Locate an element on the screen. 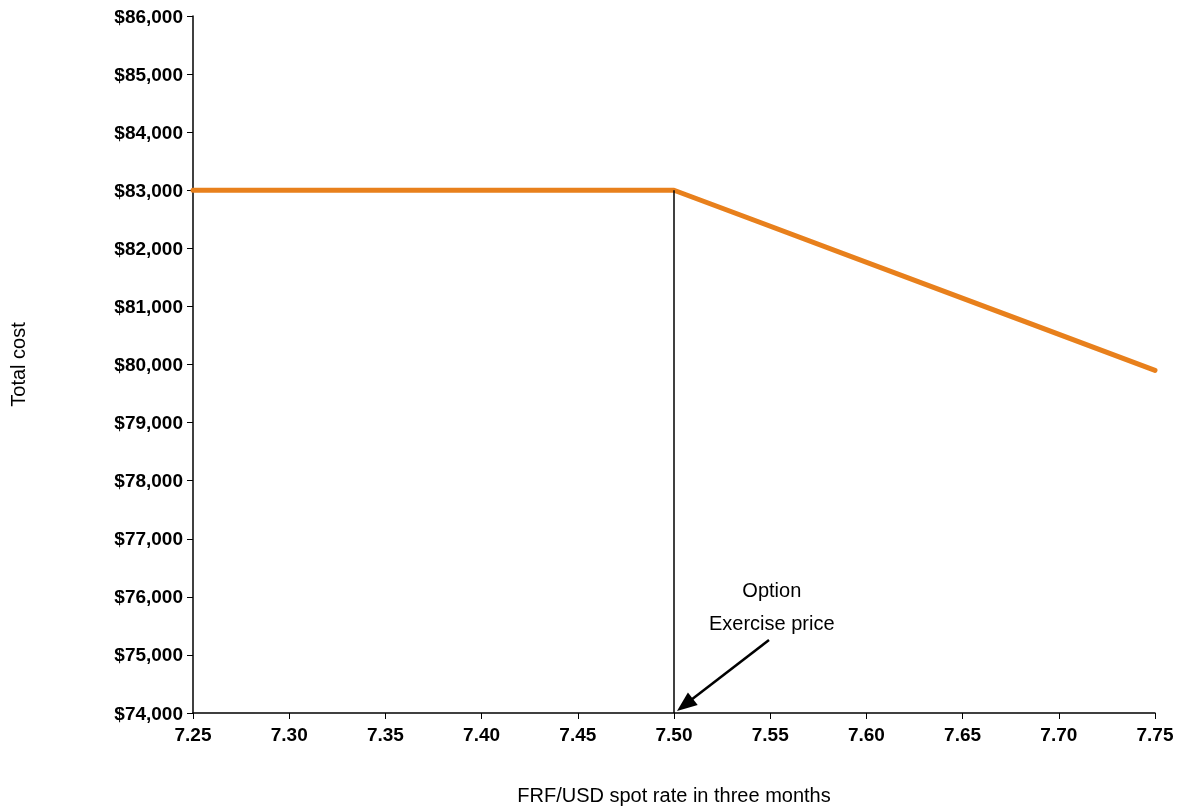 This screenshot has height=811, width=1180. x-axis-title: FRF/USD spot rate in three months is located at coordinates (674, 795).